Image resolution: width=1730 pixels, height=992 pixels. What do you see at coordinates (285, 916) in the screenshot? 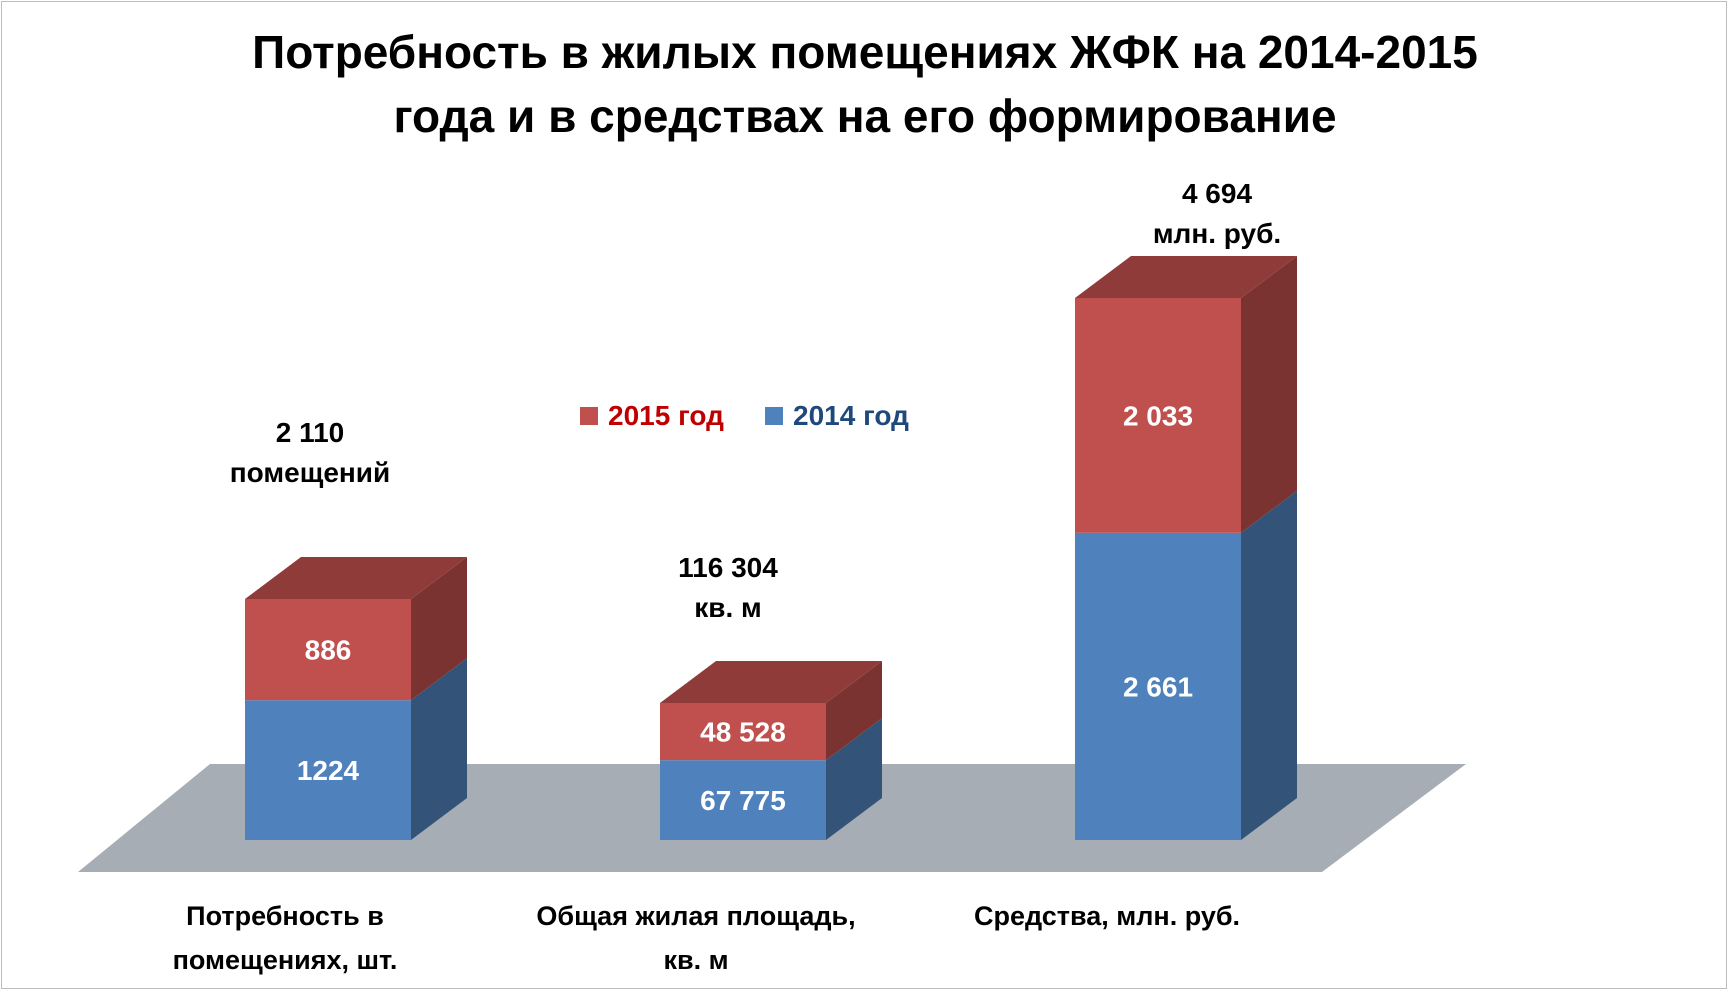
I see `category-label-line: Потребность в` at bounding box center [285, 916].